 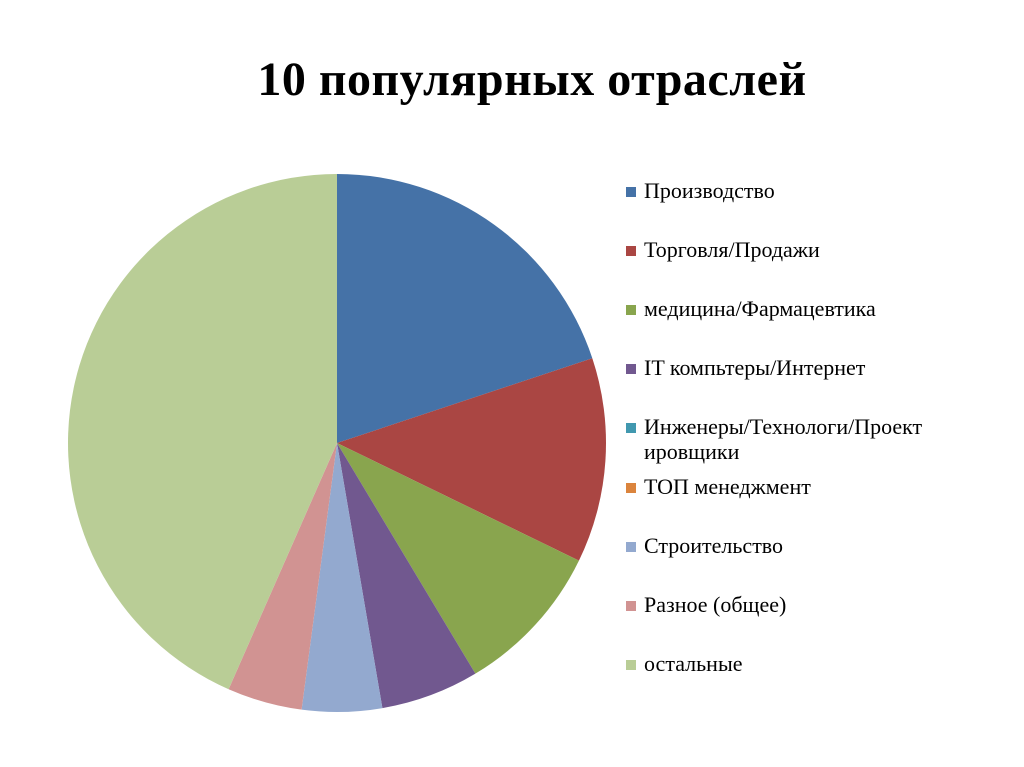 What do you see at coordinates (532, 79) in the screenshot?
I see `chart-title: 10 популярных отраслей` at bounding box center [532, 79].